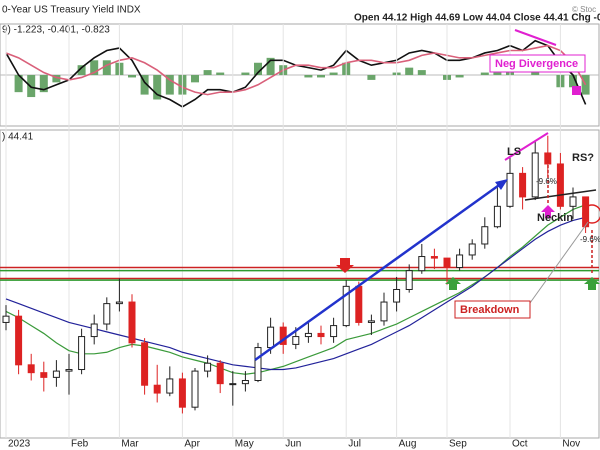  What do you see at coordinates (576, 90) in the screenshot?
I see `marker` at bounding box center [576, 90].